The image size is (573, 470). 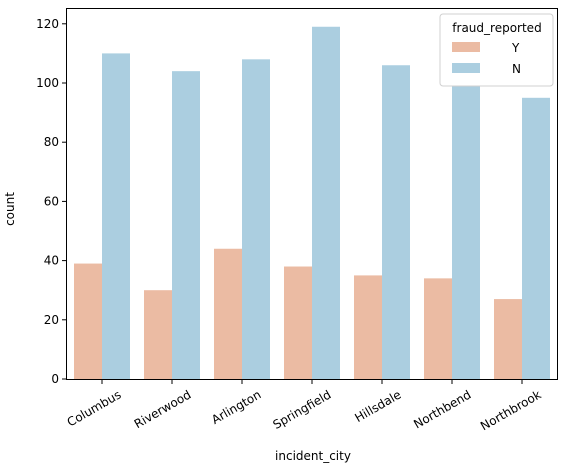 I want to click on y-tick-label: 0, so click(x=55, y=379).